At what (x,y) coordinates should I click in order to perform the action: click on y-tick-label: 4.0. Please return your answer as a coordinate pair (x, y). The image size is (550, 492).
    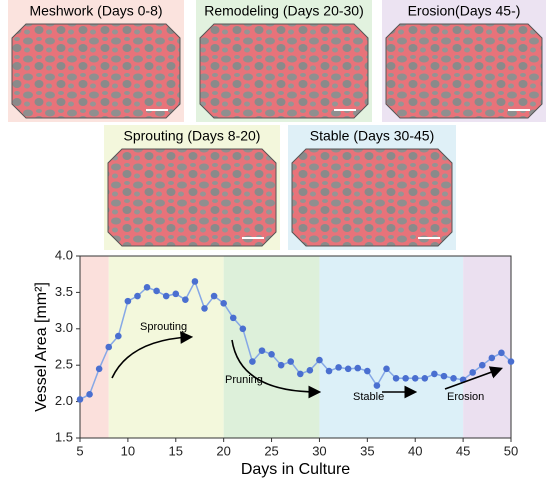
    Looking at the image, I should click on (64, 254).